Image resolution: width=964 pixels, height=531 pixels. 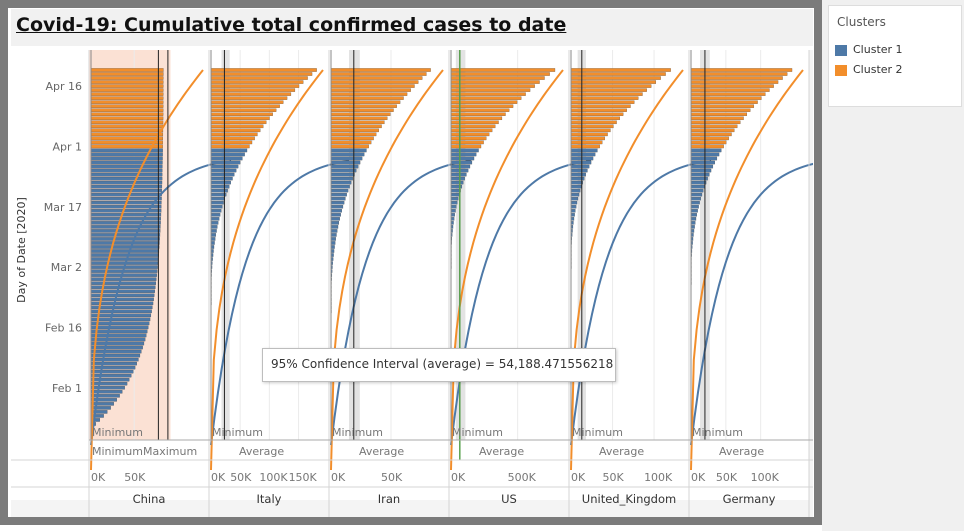 What do you see at coordinates (765, 477) in the screenshot?
I see `x-tick-label: 100K` at bounding box center [765, 477].